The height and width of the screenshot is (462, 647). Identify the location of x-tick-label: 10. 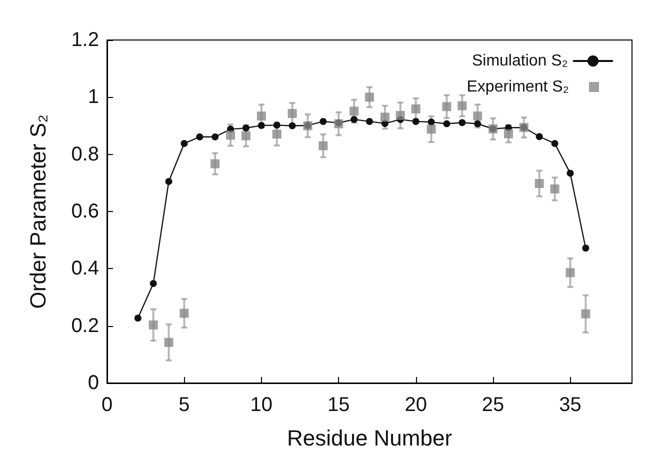
(261, 405).